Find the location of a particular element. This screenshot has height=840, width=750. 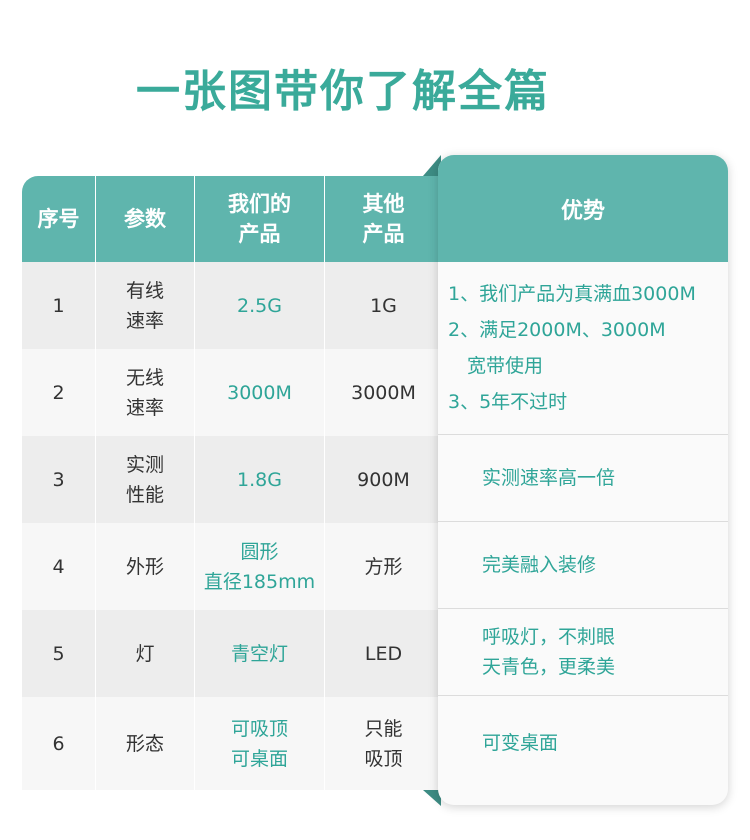

header-seq: 序号 is located at coordinates (59, 219).